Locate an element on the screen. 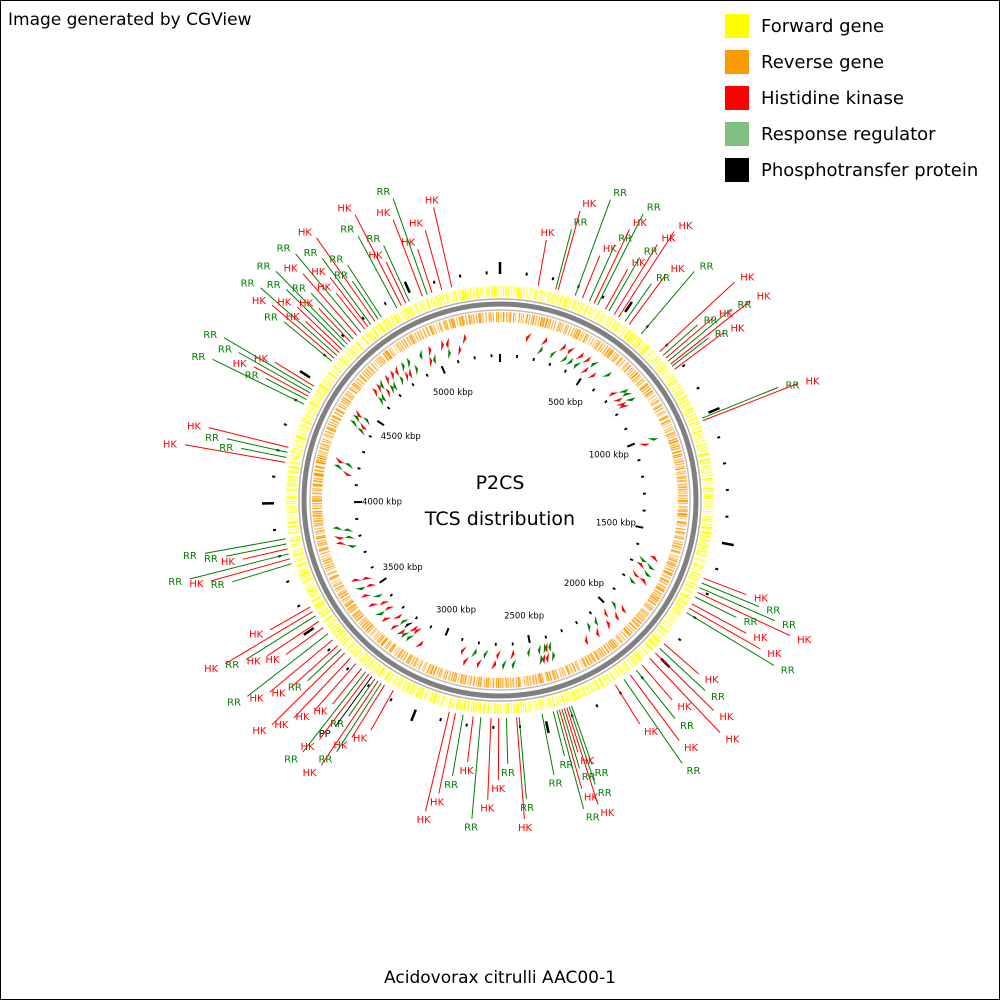  legend-item-phosphotransfer-protein: Phosphotransfer protein is located at coordinates (851, 170).